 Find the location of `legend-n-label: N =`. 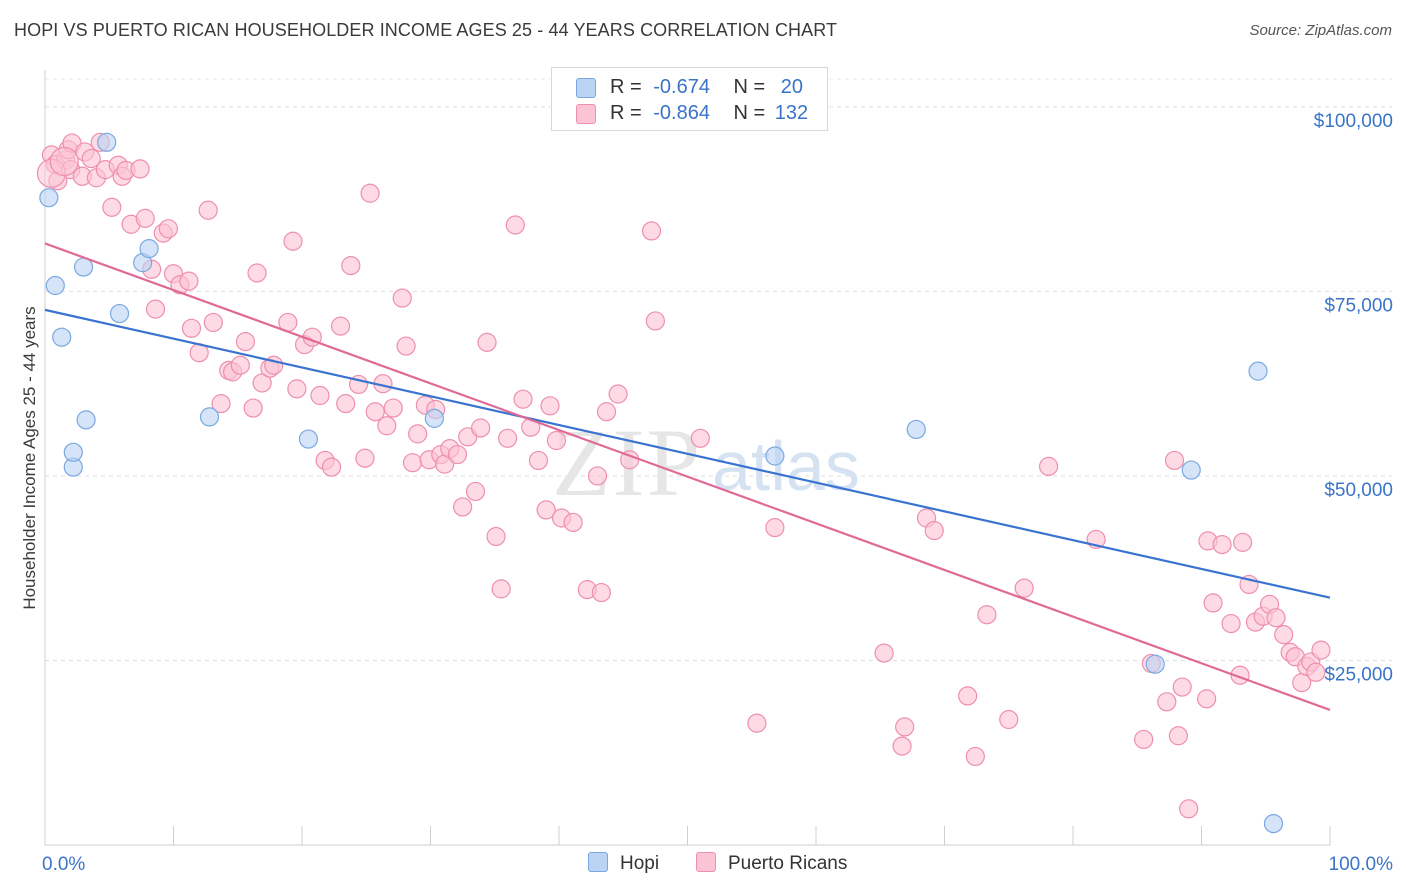

legend-n-label: N = is located at coordinates (749, 87).